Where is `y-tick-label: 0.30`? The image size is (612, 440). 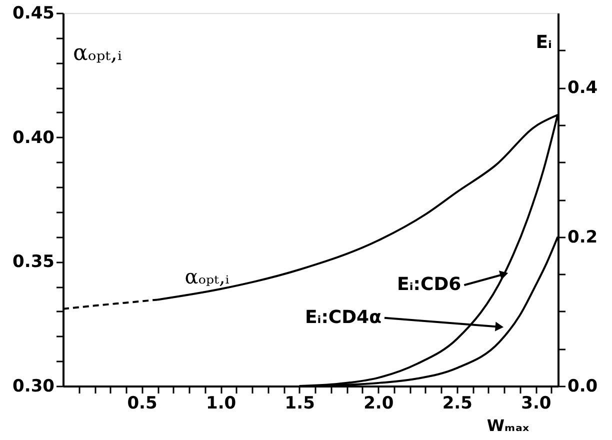
y-tick-label: 0.30 is located at coordinates (33, 386).